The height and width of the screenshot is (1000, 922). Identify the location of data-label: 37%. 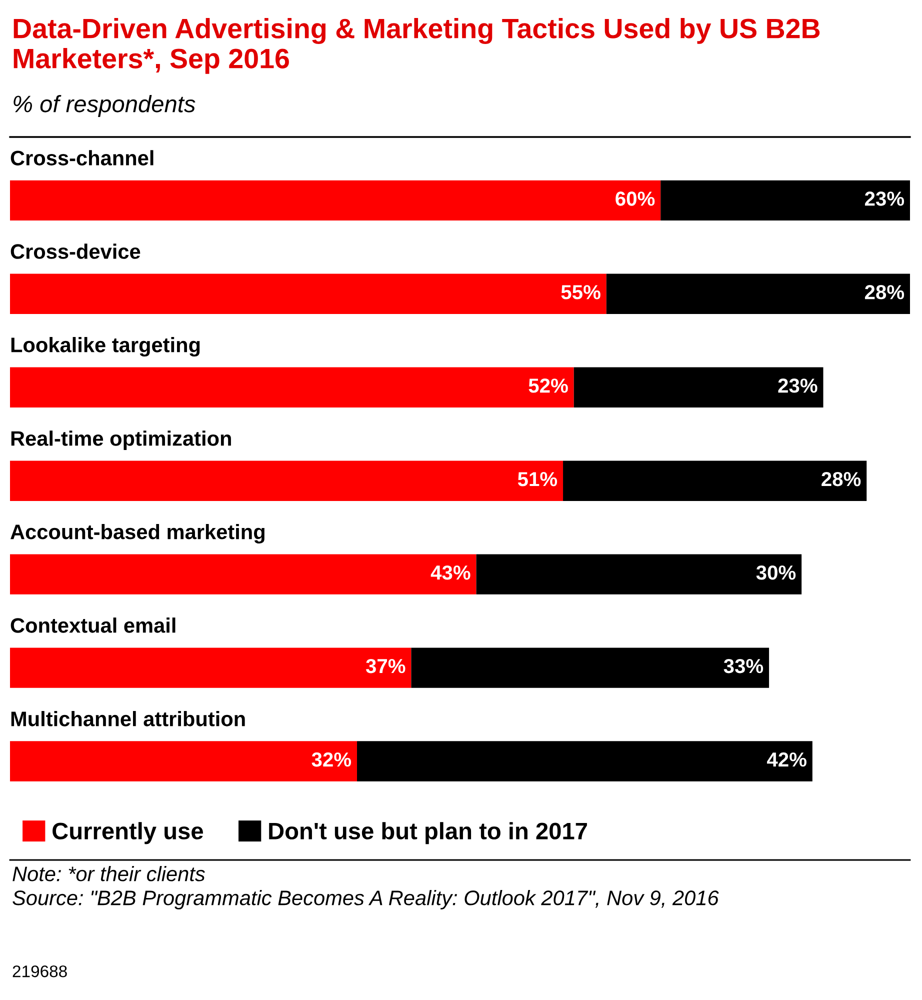
(386, 666).